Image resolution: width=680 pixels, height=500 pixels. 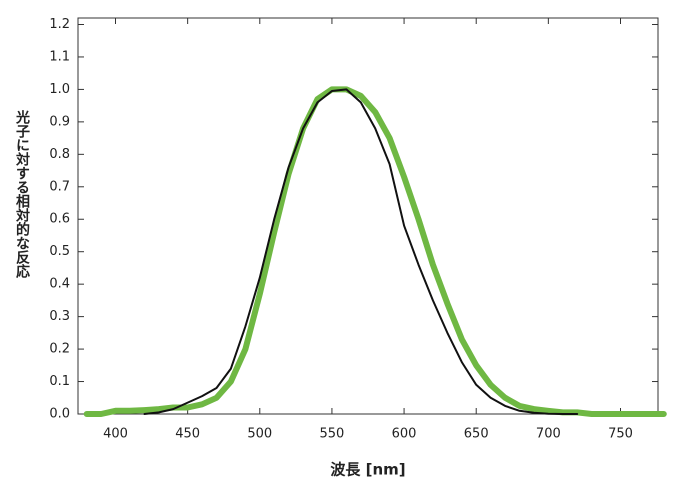 What do you see at coordinates (476, 434) in the screenshot?
I see `x-tick-label: 650` at bounding box center [476, 434].